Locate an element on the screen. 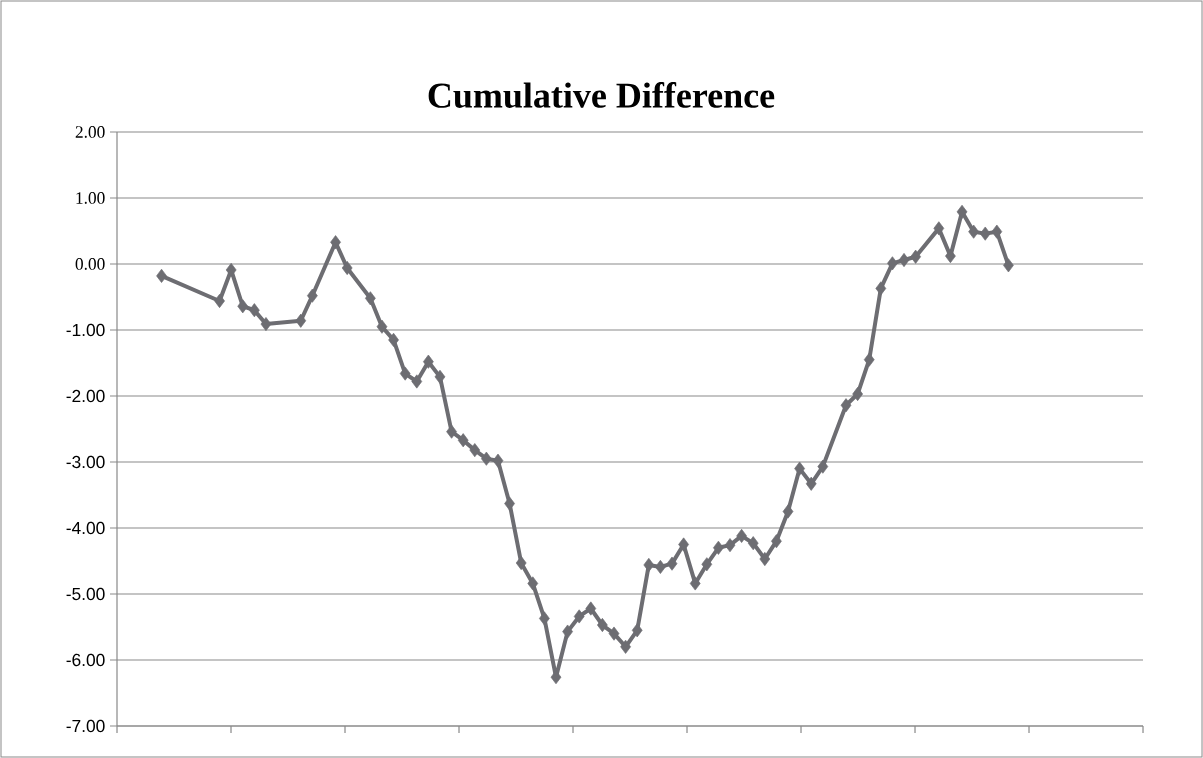 The image size is (1203, 758). y-tick-label: -4.00 is located at coordinates (85, 528).